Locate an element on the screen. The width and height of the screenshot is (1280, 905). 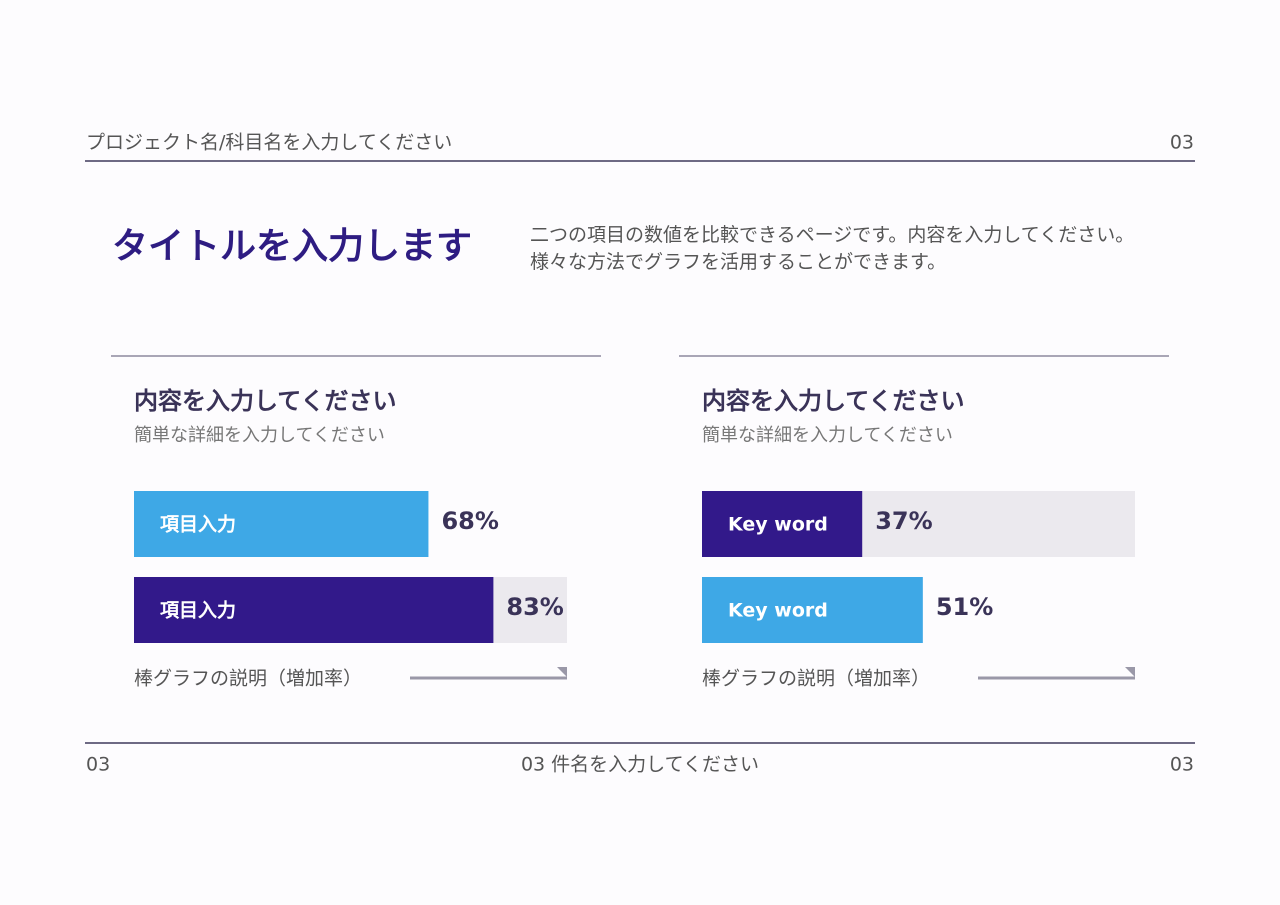
header-project: プロジェクト名/科目名を入力してください is located at coordinates (269, 143).